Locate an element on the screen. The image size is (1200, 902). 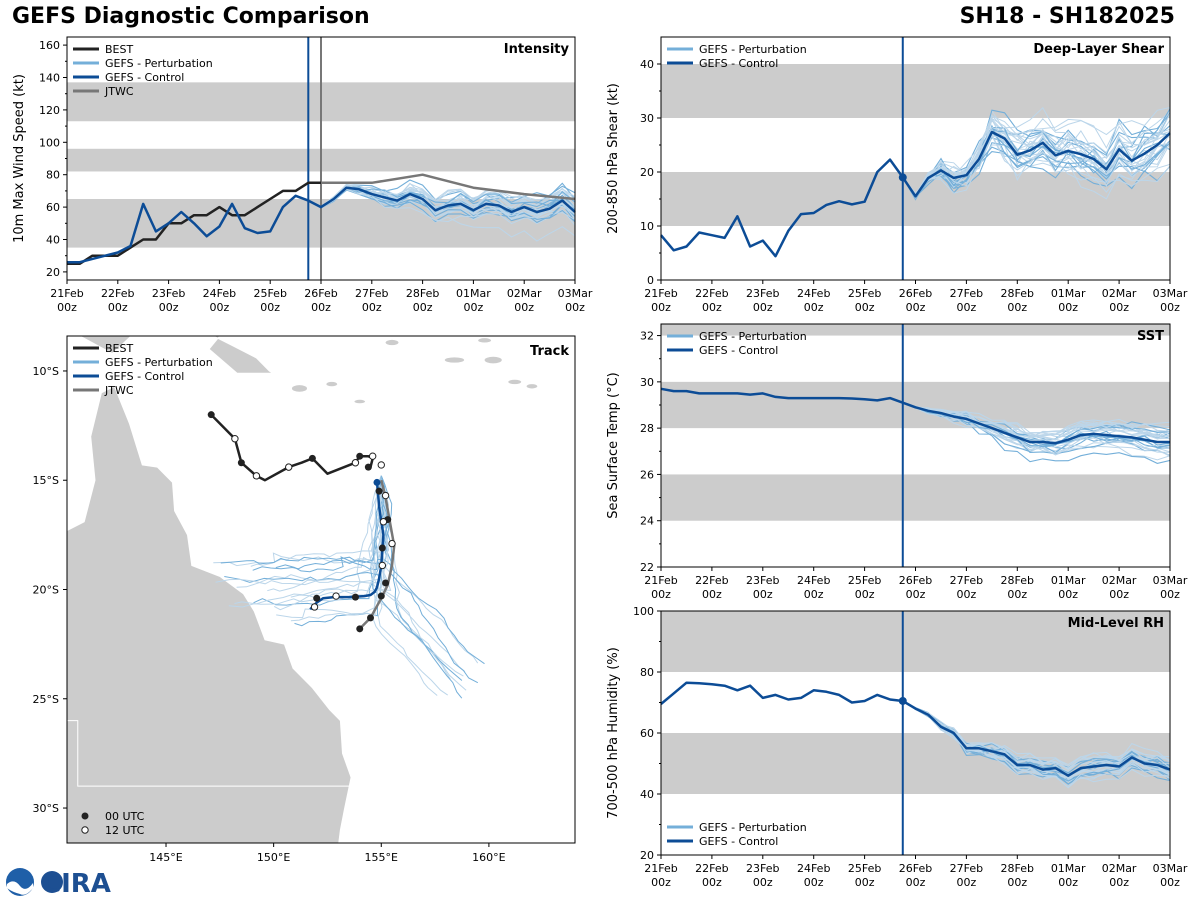
intensity-xtick-label: 24Feb is located at coordinates (219, 293).